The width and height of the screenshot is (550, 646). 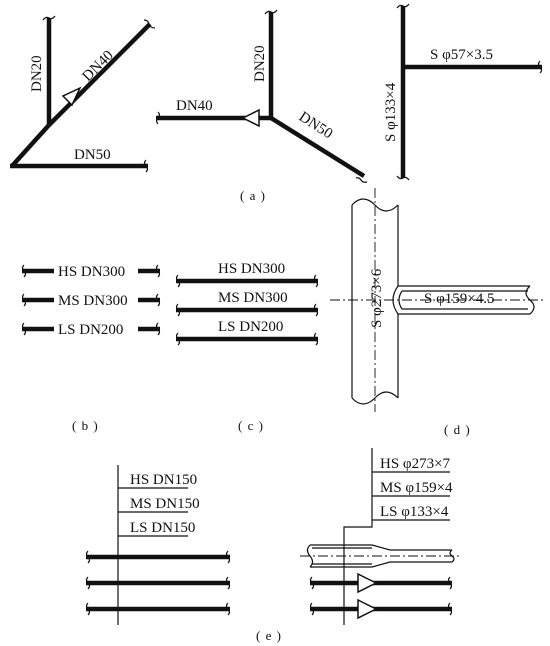 I want to click on panel-a-middle: DN20 DN40 DN50, so click(x=261, y=96).